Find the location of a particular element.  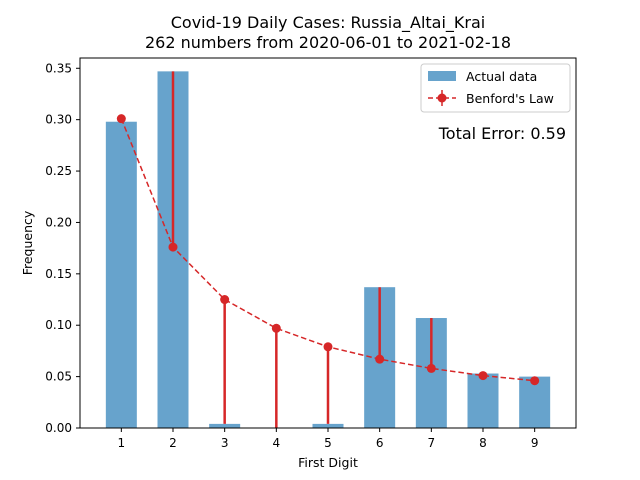

y-axis-label: Frequency is located at coordinates (27, 242).